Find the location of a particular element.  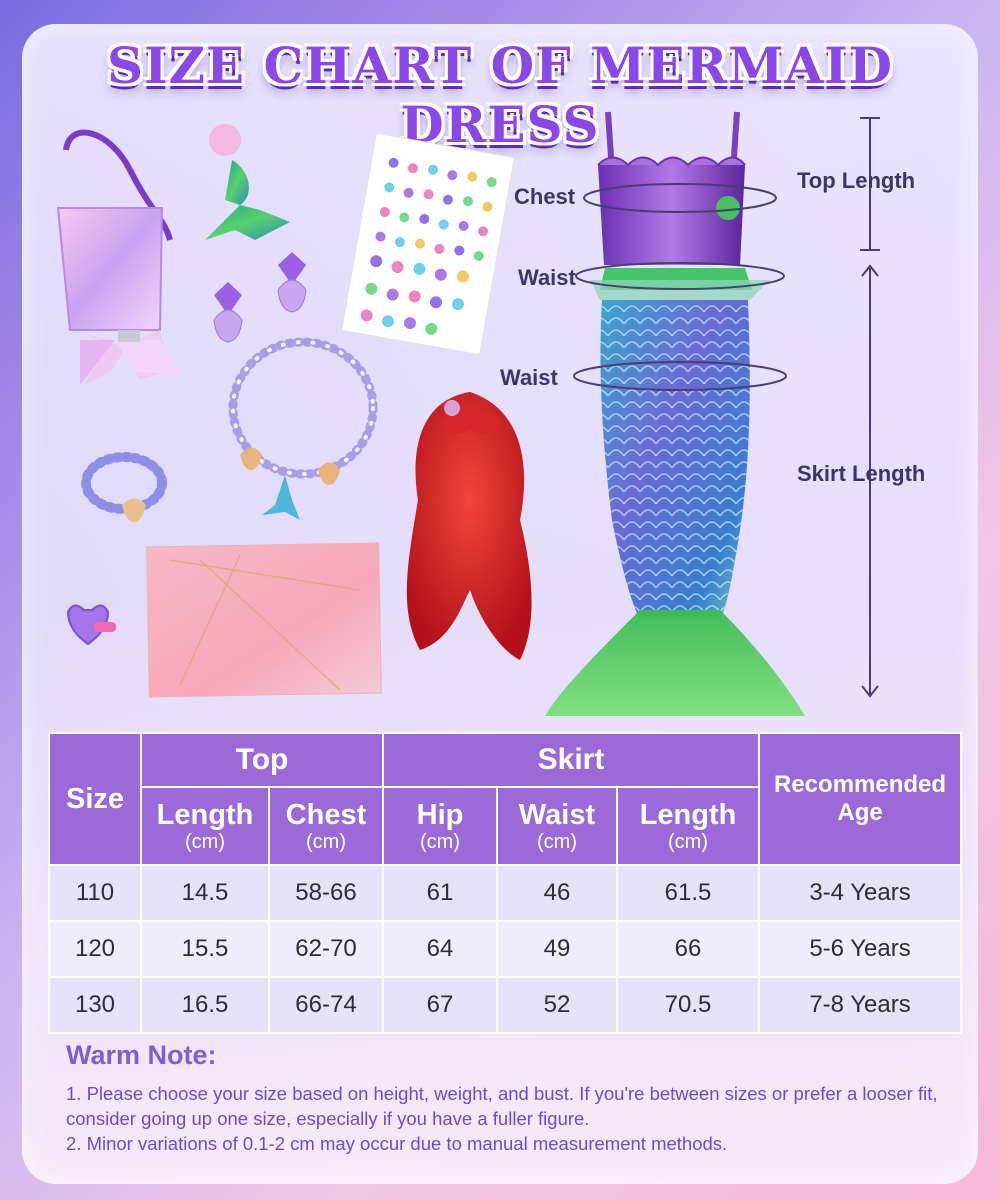

hip-waist-label: Waist is located at coordinates (529, 377).